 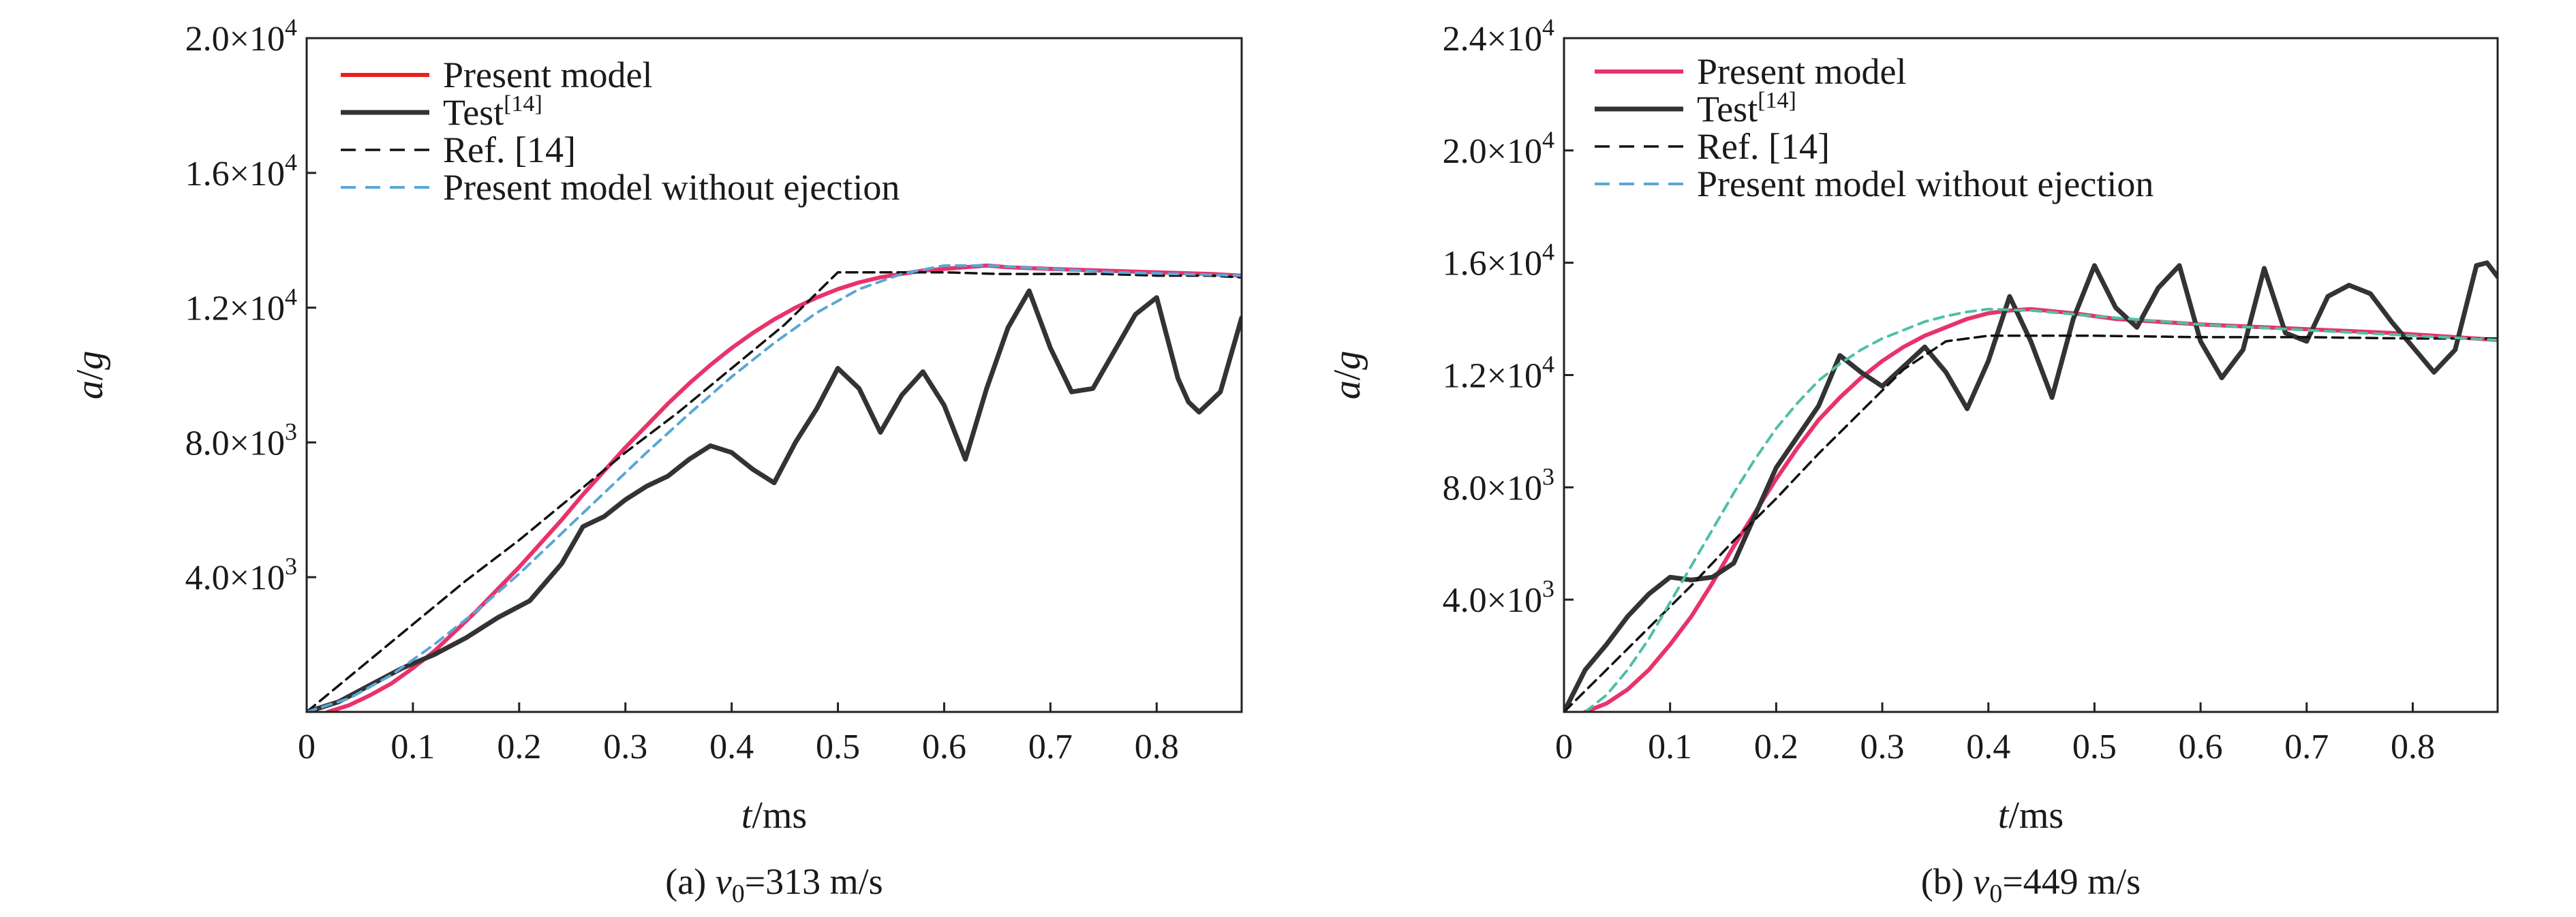 I want to click on y-tick-label-5: 2.4×10⁴, so click(x=1498, y=36).